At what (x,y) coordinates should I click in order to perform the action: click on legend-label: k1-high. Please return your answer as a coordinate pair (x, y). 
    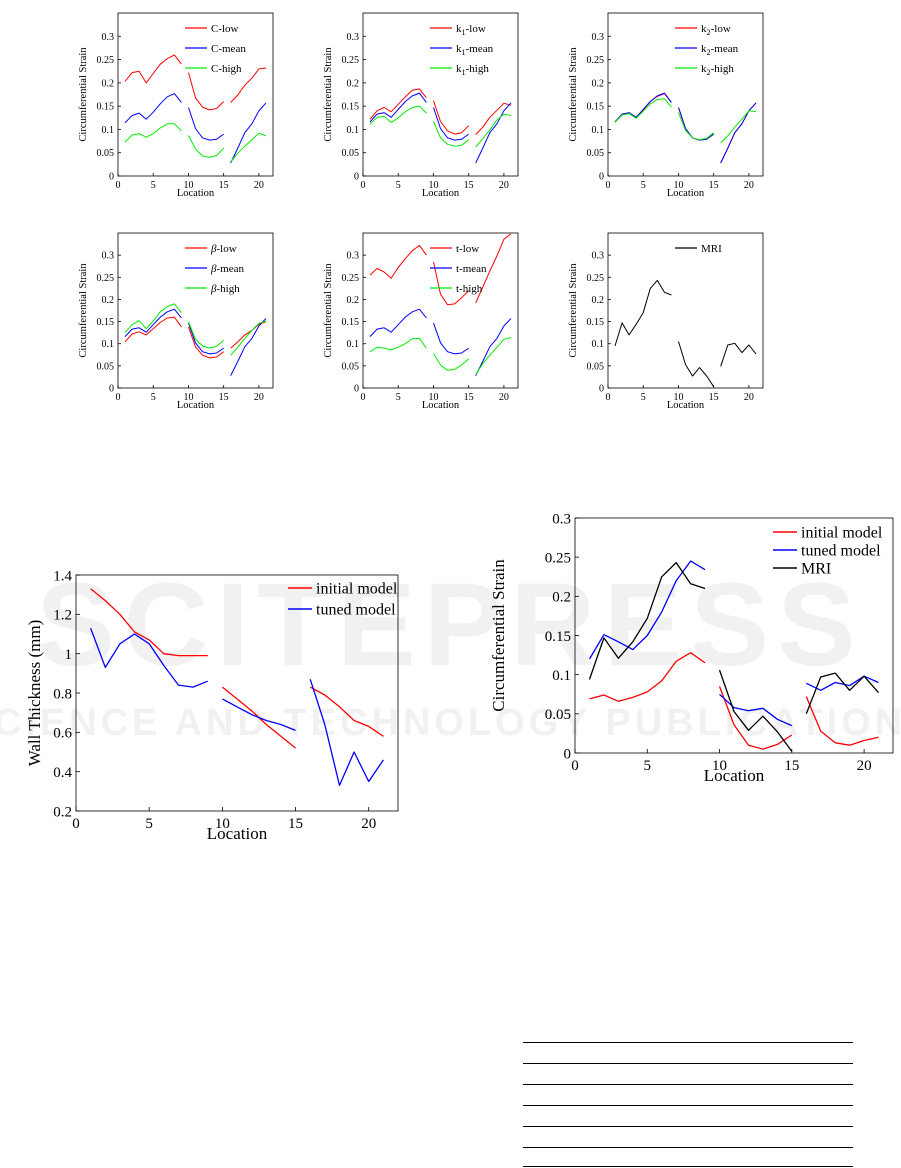
    Looking at the image, I should click on (472, 70).